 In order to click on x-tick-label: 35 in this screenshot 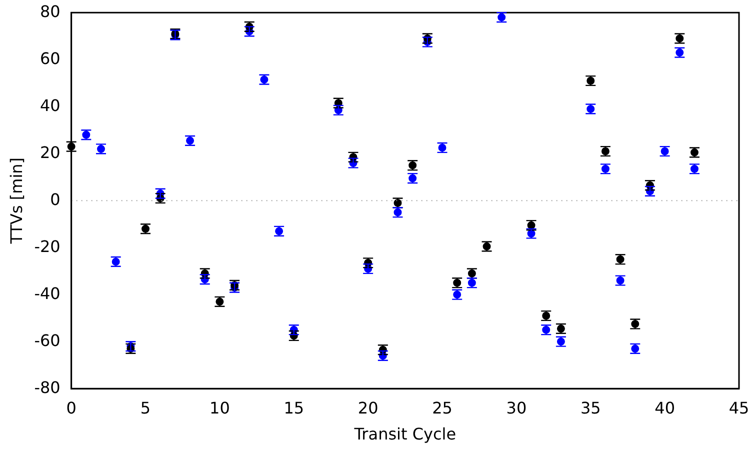, I will do `click(590, 408)`.